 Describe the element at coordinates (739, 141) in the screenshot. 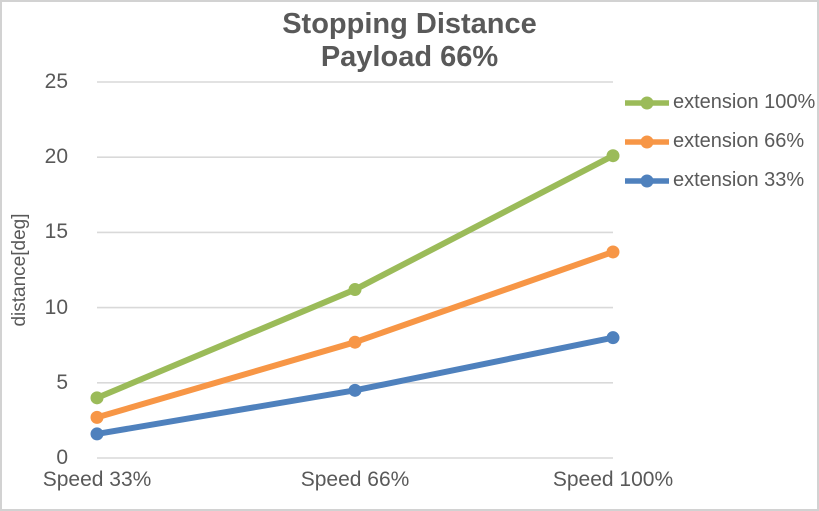

I see `legend-label: extension 66%` at that location.